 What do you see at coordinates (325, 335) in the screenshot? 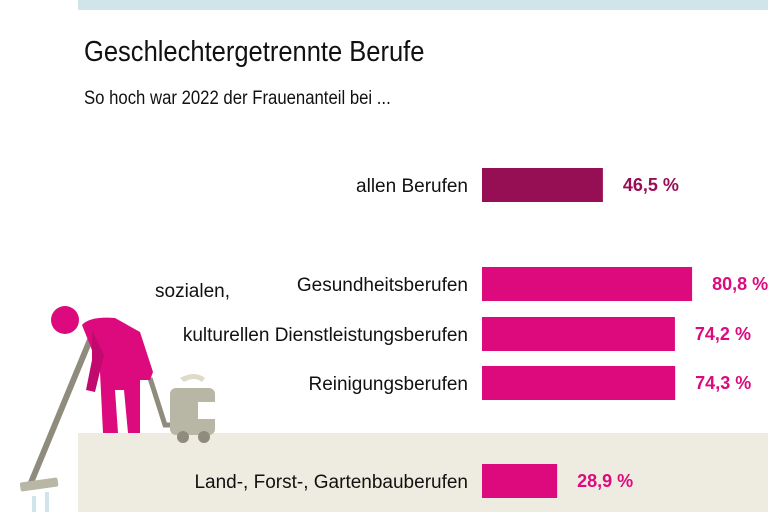
I see `category-label: kulturellen Dienstleistungsberufen` at bounding box center [325, 335].